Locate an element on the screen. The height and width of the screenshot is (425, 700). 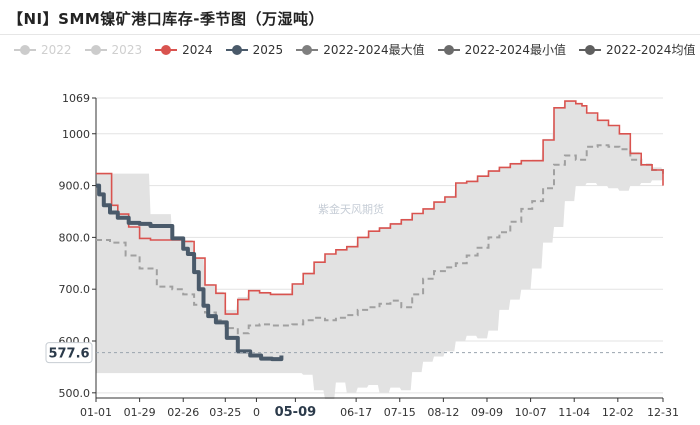
y-pointer-label: 577.6 is located at coordinates (68, 354).